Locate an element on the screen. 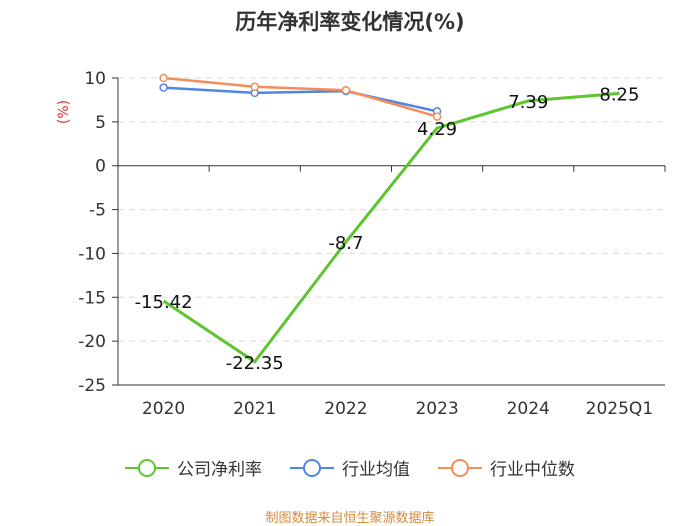 The height and width of the screenshot is (526, 700). y-tick-label: -5 is located at coordinates (97, 211).